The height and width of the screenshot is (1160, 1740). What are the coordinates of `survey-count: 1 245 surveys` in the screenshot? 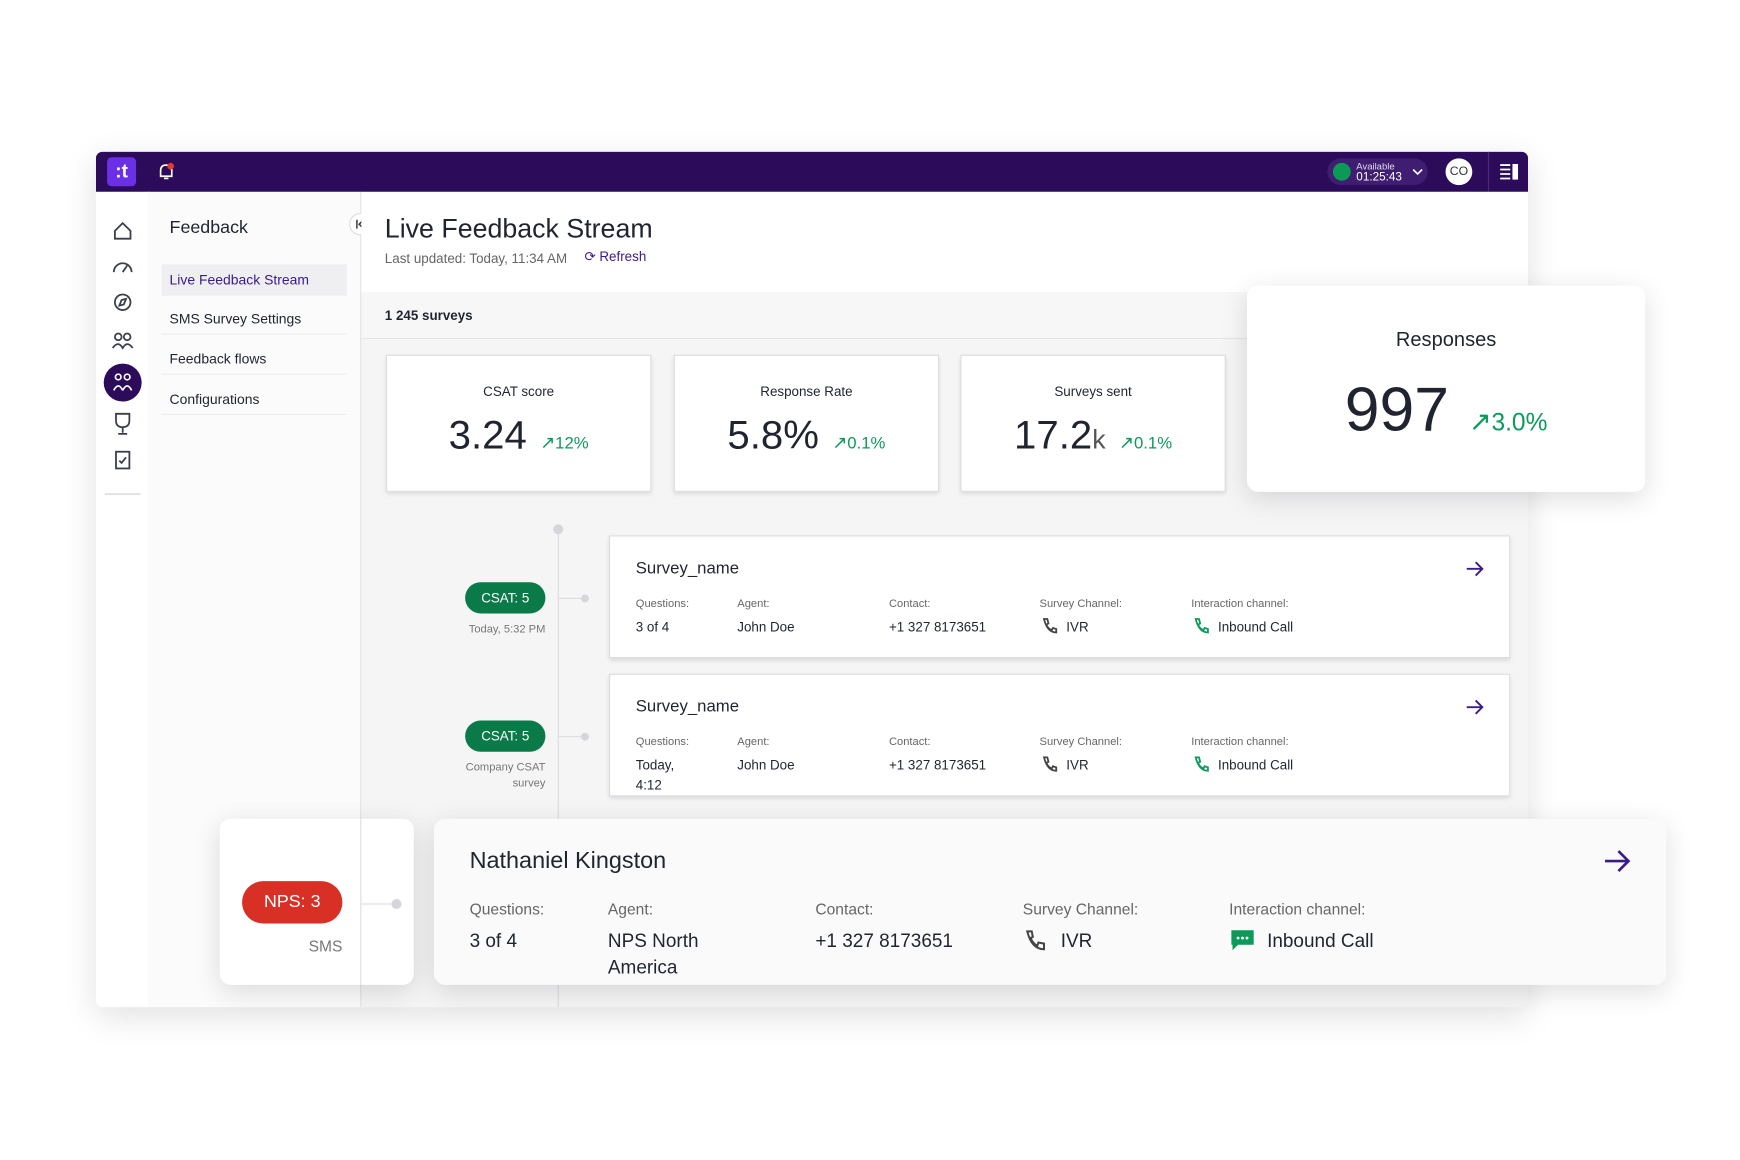 It's located at (428, 315).